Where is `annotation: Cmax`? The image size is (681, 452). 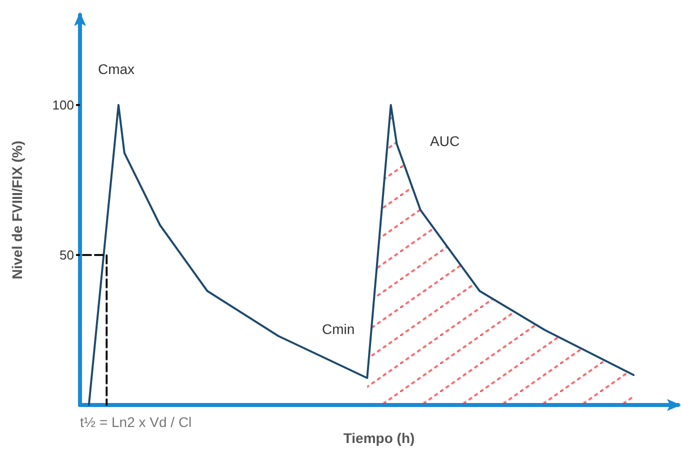
annotation: Cmax is located at coordinates (116, 69).